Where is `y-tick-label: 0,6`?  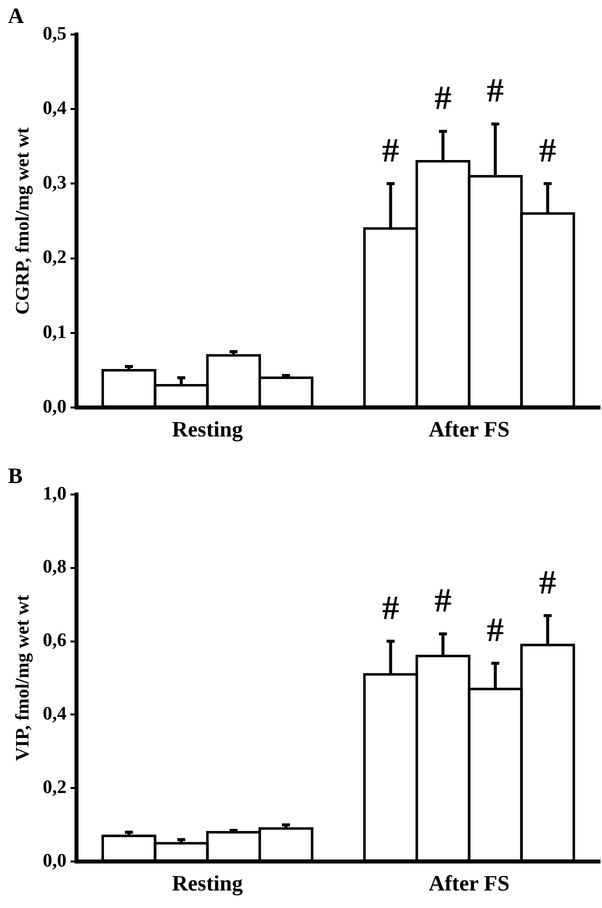
y-tick-label: 0,6 is located at coordinates (54, 641).